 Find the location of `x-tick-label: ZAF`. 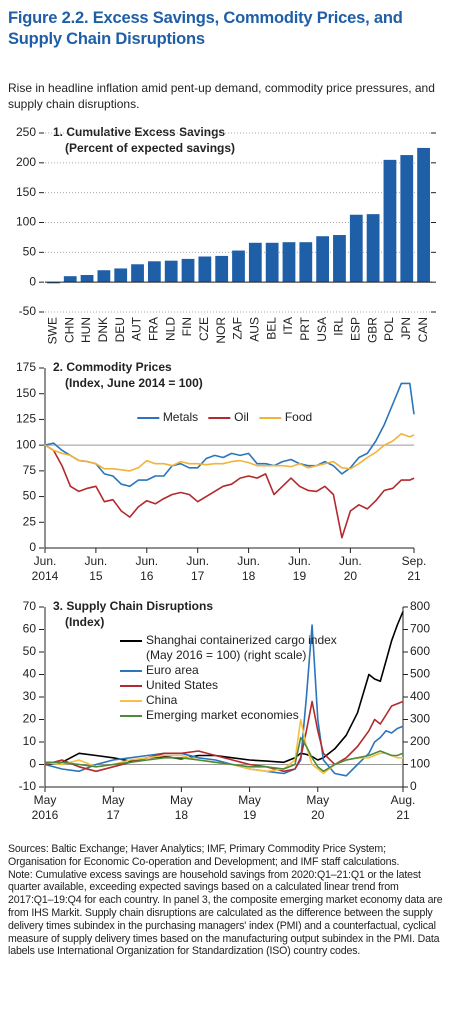

x-tick-label: ZAF is located at coordinates (238, 328).